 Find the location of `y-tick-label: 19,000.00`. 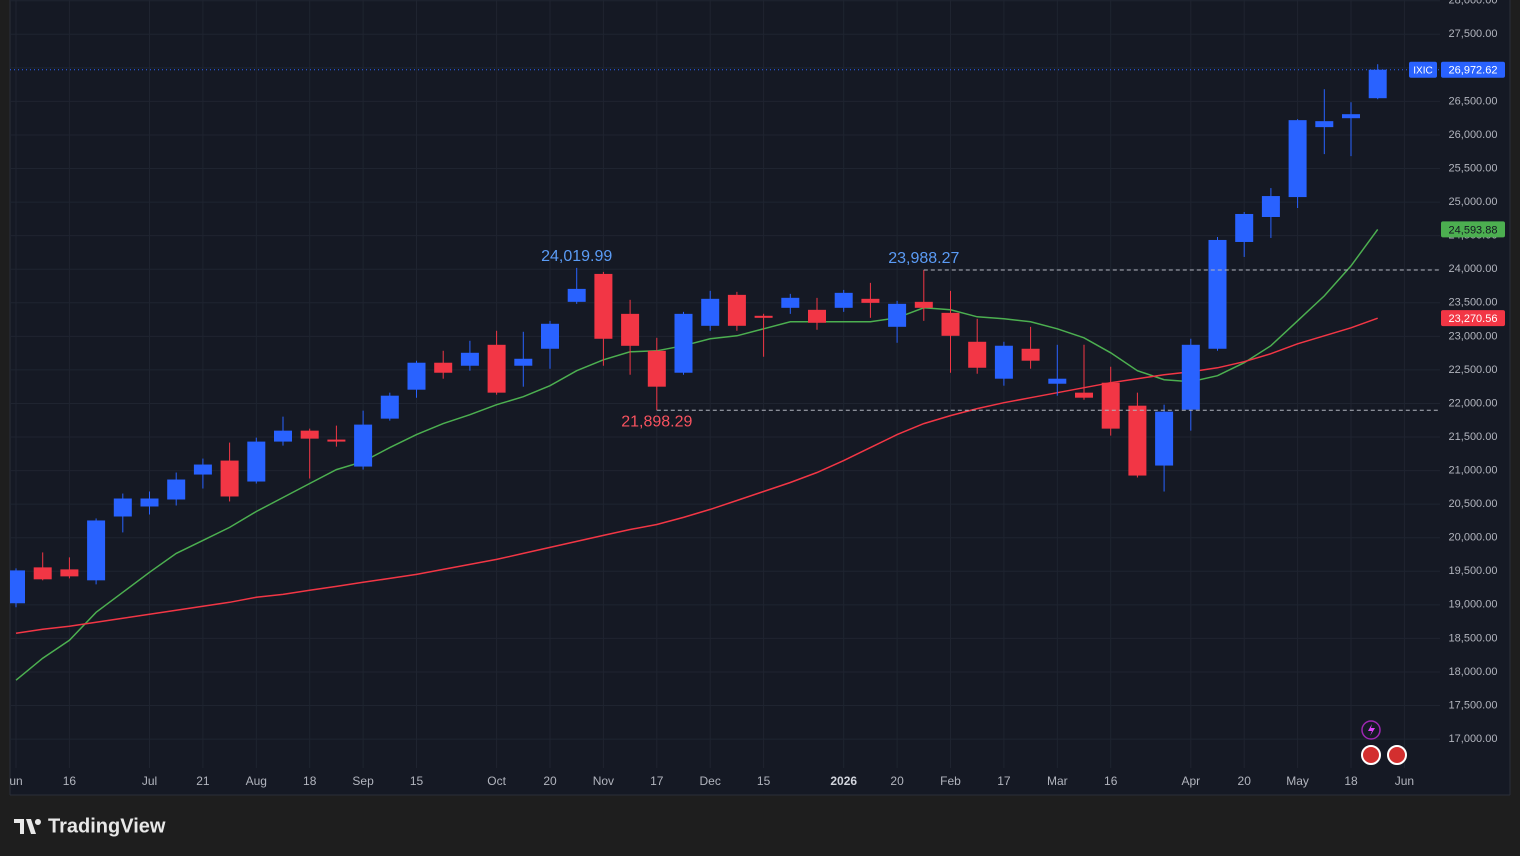

y-tick-label: 19,000.00 is located at coordinates (1473, 605).